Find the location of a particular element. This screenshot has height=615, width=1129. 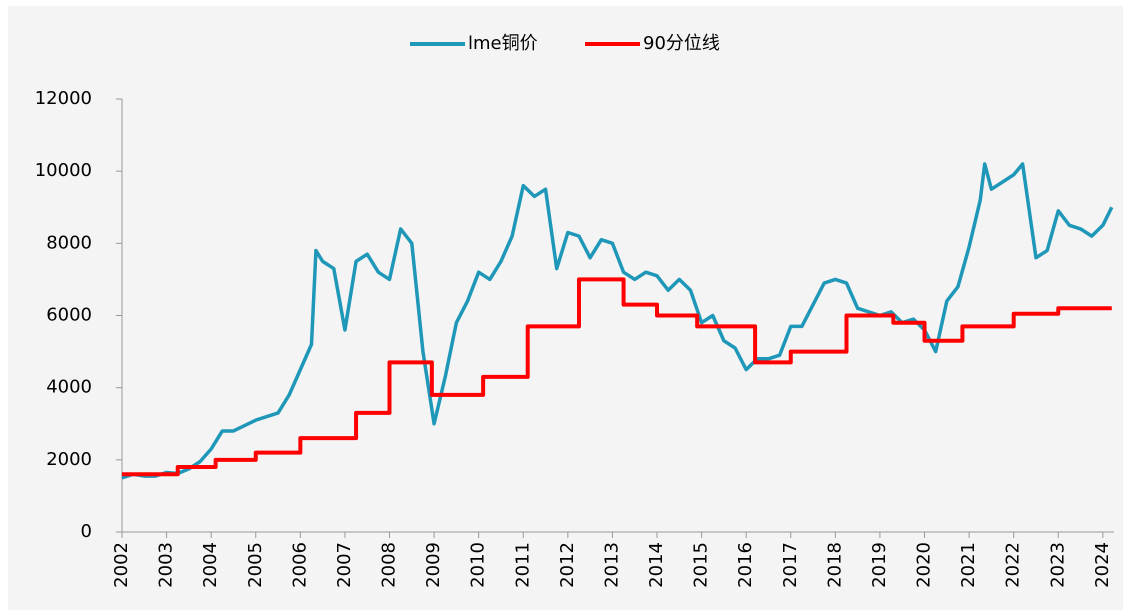

legend-label: 90分位线 is located at coordinates (681, 43).